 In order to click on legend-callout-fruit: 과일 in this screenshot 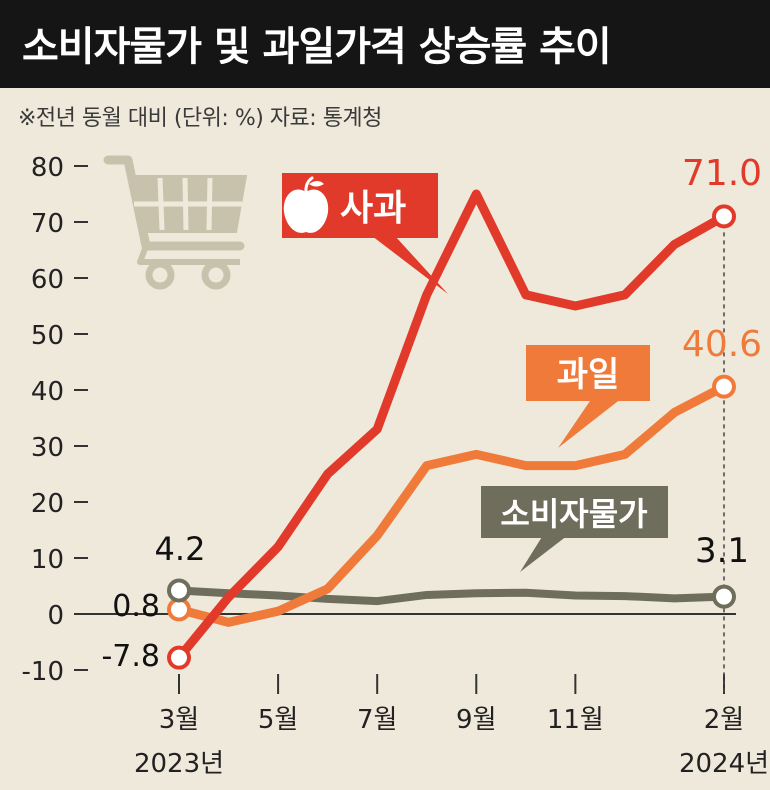, I will do `click(588, 373)`.